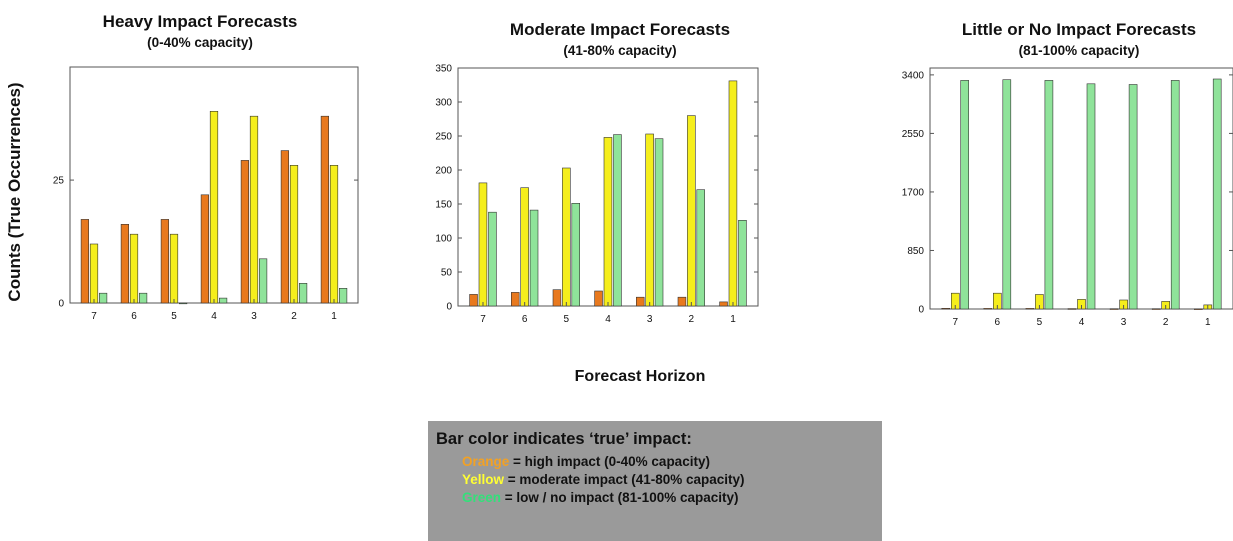 This screenshot has width=1233, height=541. What do you see at coordinates (483, 479) in the screenshot?
I see `legend-color-word: Yellow` at bounding box center [483, 479].